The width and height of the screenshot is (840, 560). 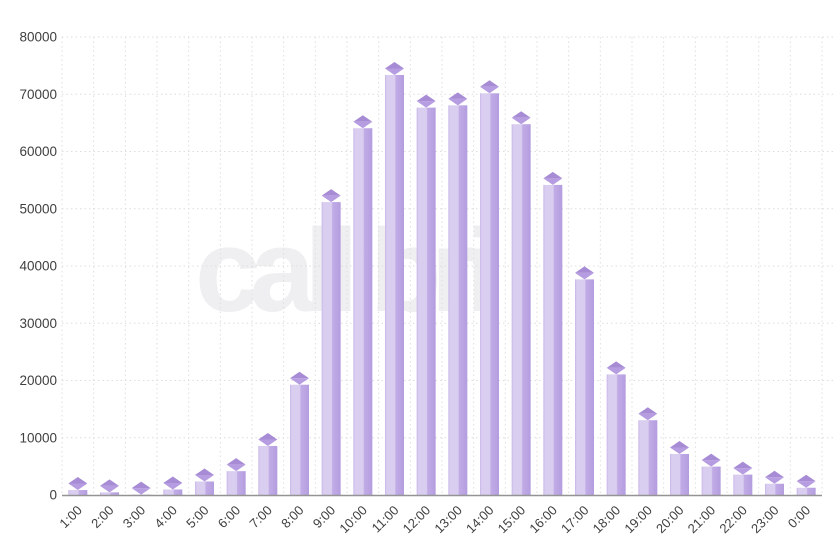 What do you see at coordinates (134, 517) in the screenshot?
I see `x-tick-label: 3:00` at bounding box center [134, 517].